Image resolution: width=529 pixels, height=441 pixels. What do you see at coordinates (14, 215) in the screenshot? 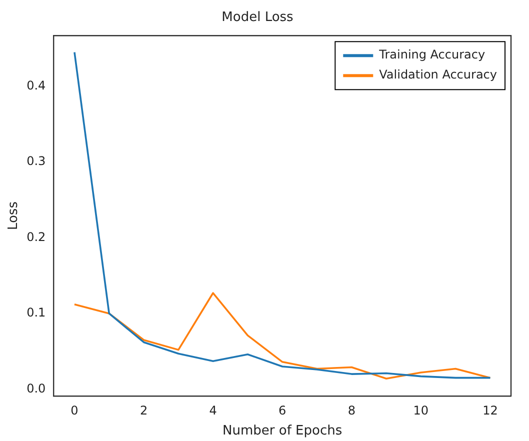
I see `y-axis-title: Loss` at bounding box center [14, 215].